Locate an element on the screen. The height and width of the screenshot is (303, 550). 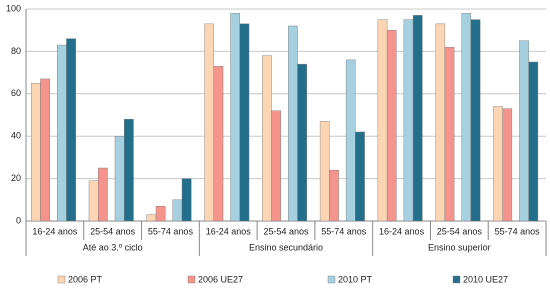
y-tick-label: 40 is located at coordinates (16, 136).